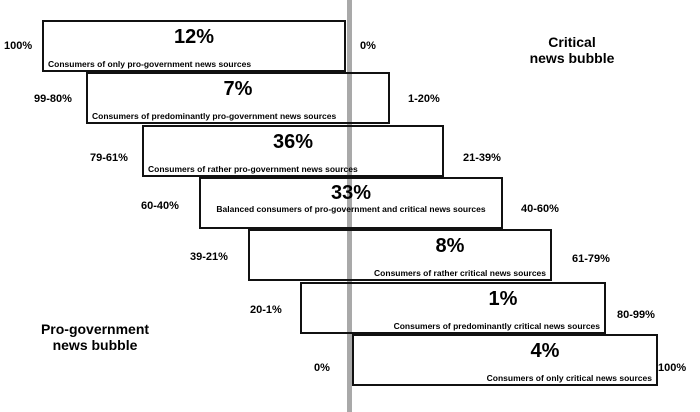 Image resolution: width=700 pixels, height=412 pixels. What do you see at coordinates (266, 310) in the screenshot?
I see `tier-left-range: 20-1%` at bounding box center [266, 310].